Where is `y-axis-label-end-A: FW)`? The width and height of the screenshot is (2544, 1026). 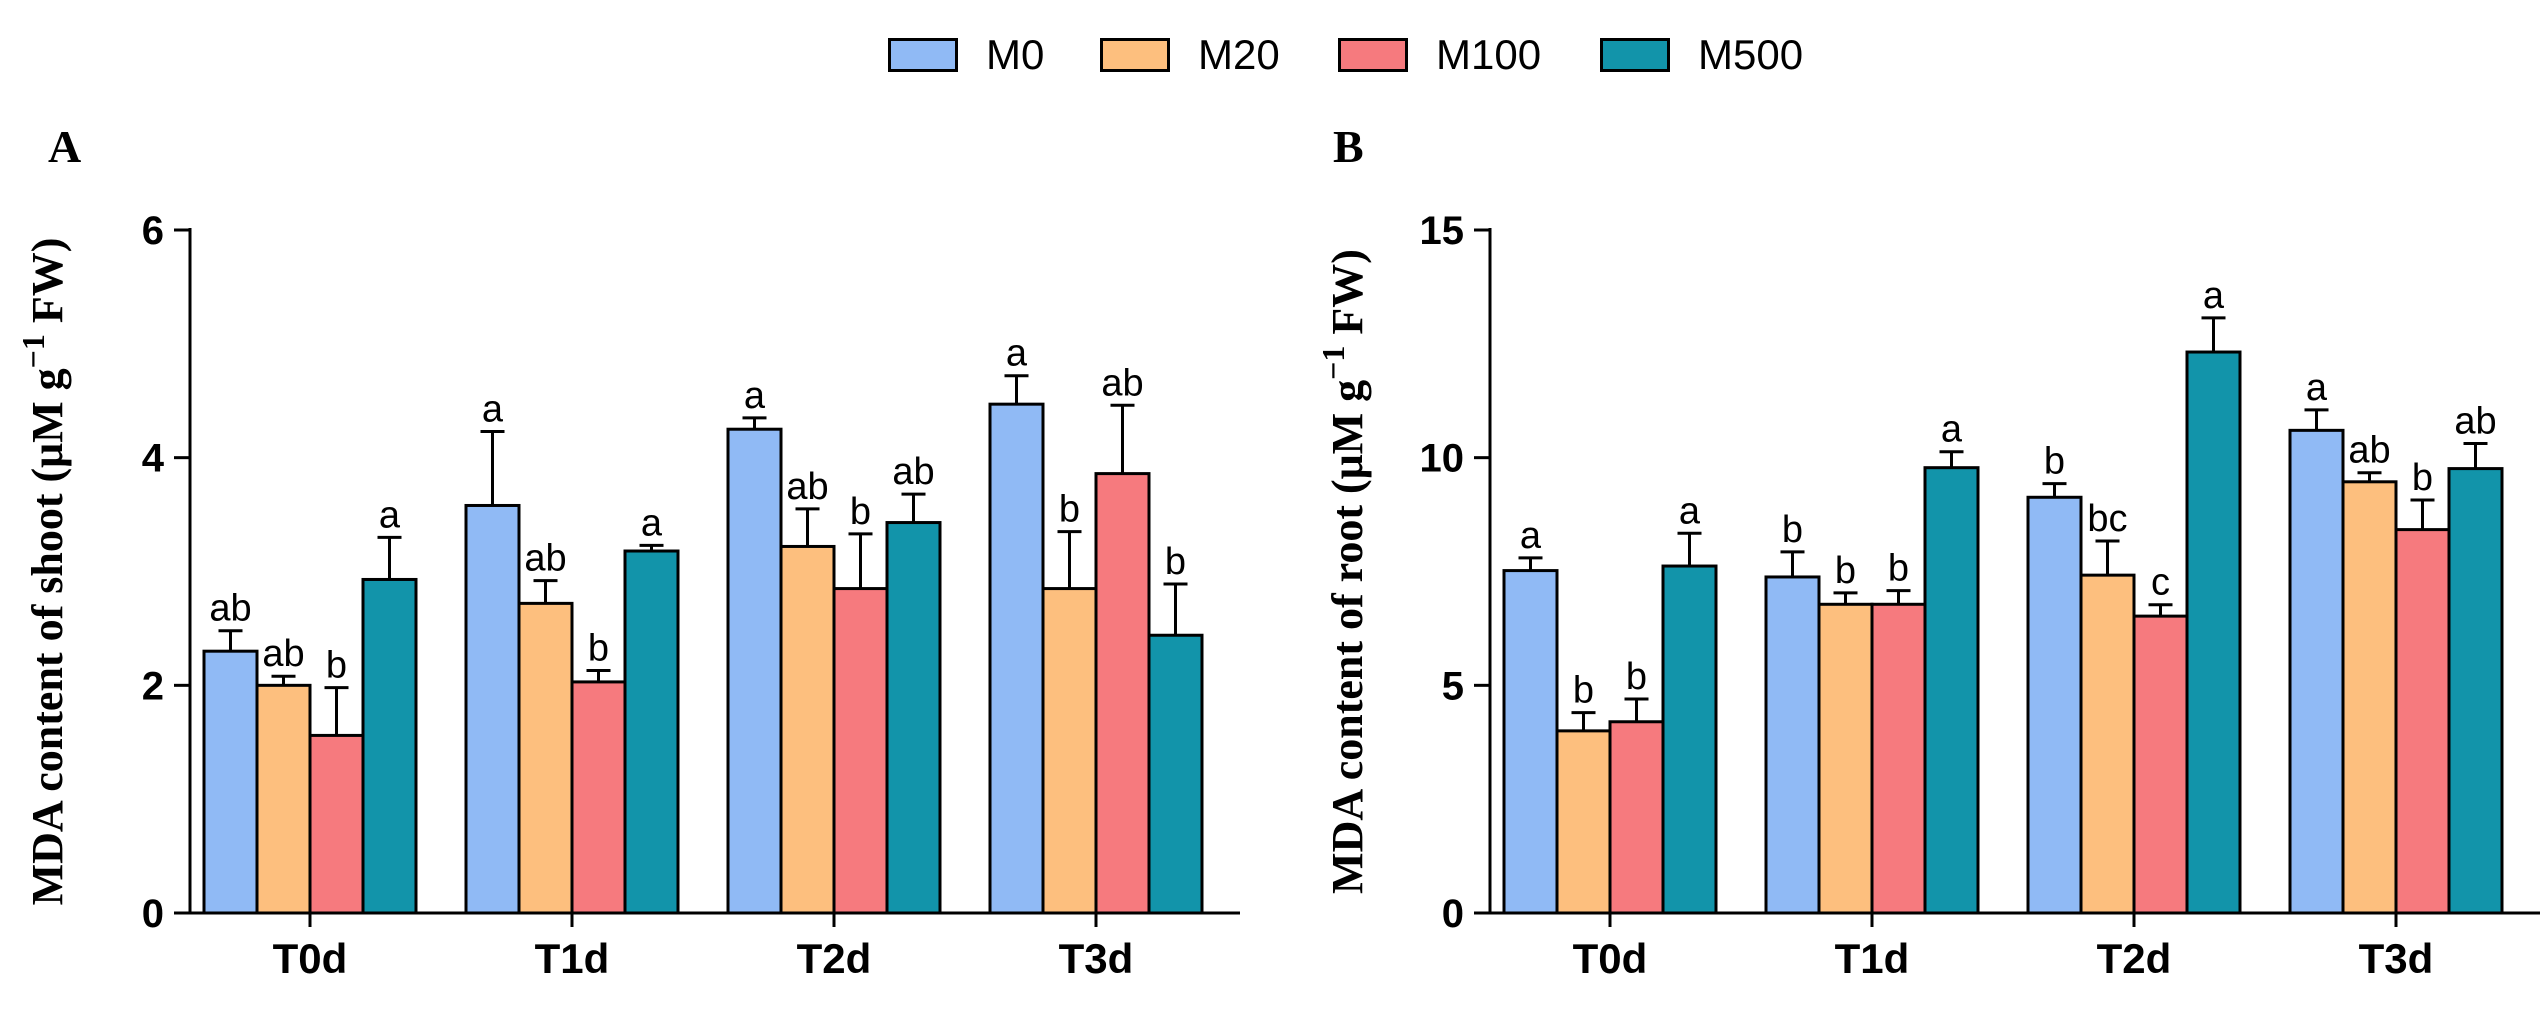
y-axis-label-end-A: FW) is located at coordinates (47, 286).